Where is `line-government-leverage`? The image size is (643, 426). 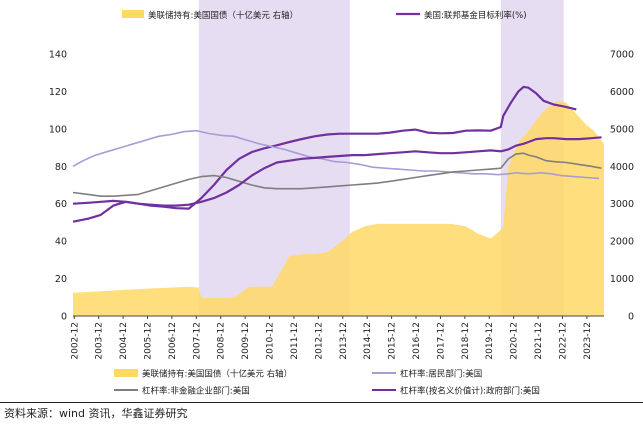 line-government-leverage is located at coordinates (337, 171).